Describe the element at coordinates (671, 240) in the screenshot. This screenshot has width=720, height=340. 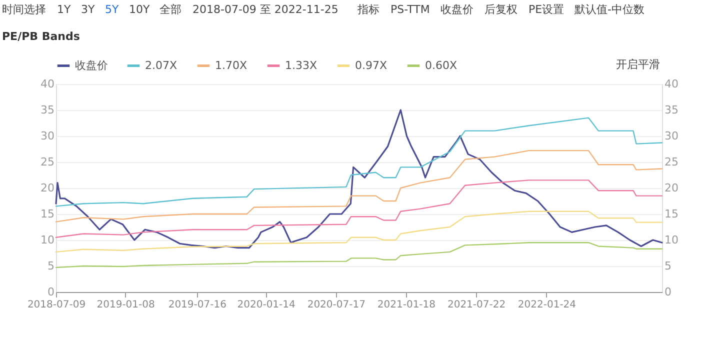
I see `y2-tick-label: 10` at that location.